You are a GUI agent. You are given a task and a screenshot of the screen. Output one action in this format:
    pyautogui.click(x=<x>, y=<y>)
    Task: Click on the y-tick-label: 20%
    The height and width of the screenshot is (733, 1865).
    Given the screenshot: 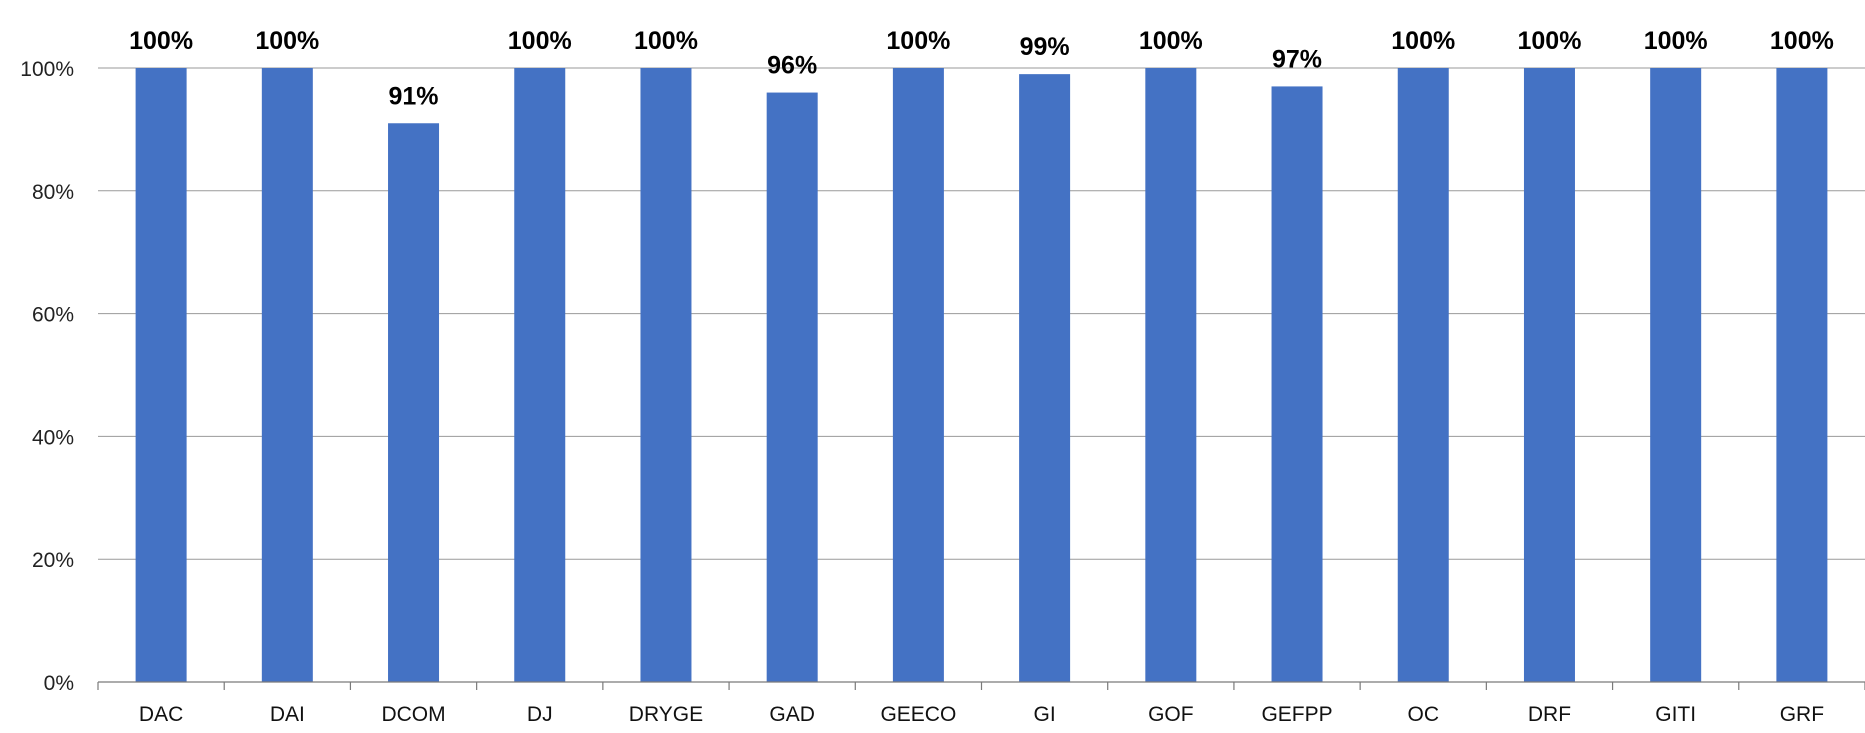 What is the action you would take?
    pyautogui.click(x=53, y=560)
    